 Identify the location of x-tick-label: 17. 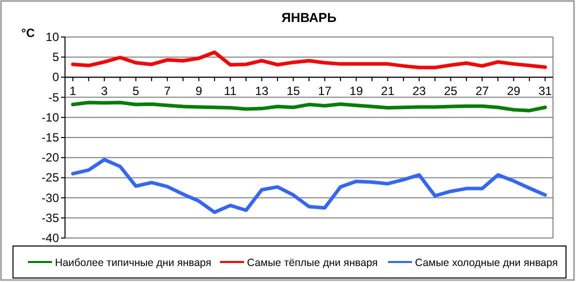
(325, 91).